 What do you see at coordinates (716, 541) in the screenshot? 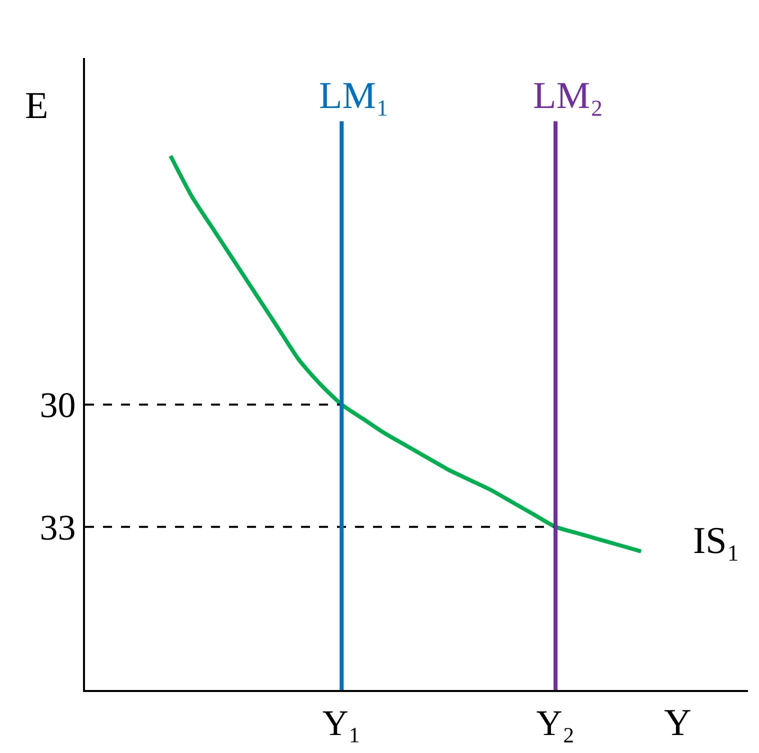
I see `series-label: IS₁` at bounding box center [716, 541].